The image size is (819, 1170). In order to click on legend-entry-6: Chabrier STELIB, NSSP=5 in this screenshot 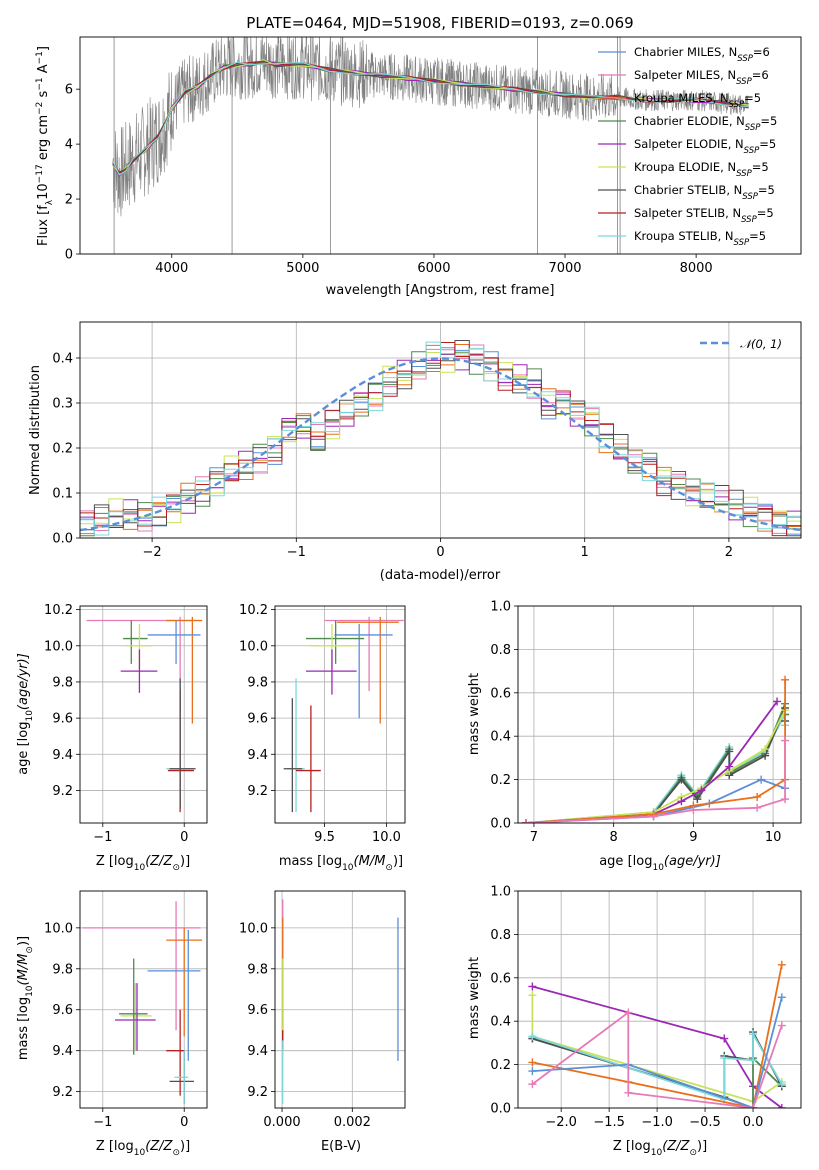, I will do `click(704, 192)`.